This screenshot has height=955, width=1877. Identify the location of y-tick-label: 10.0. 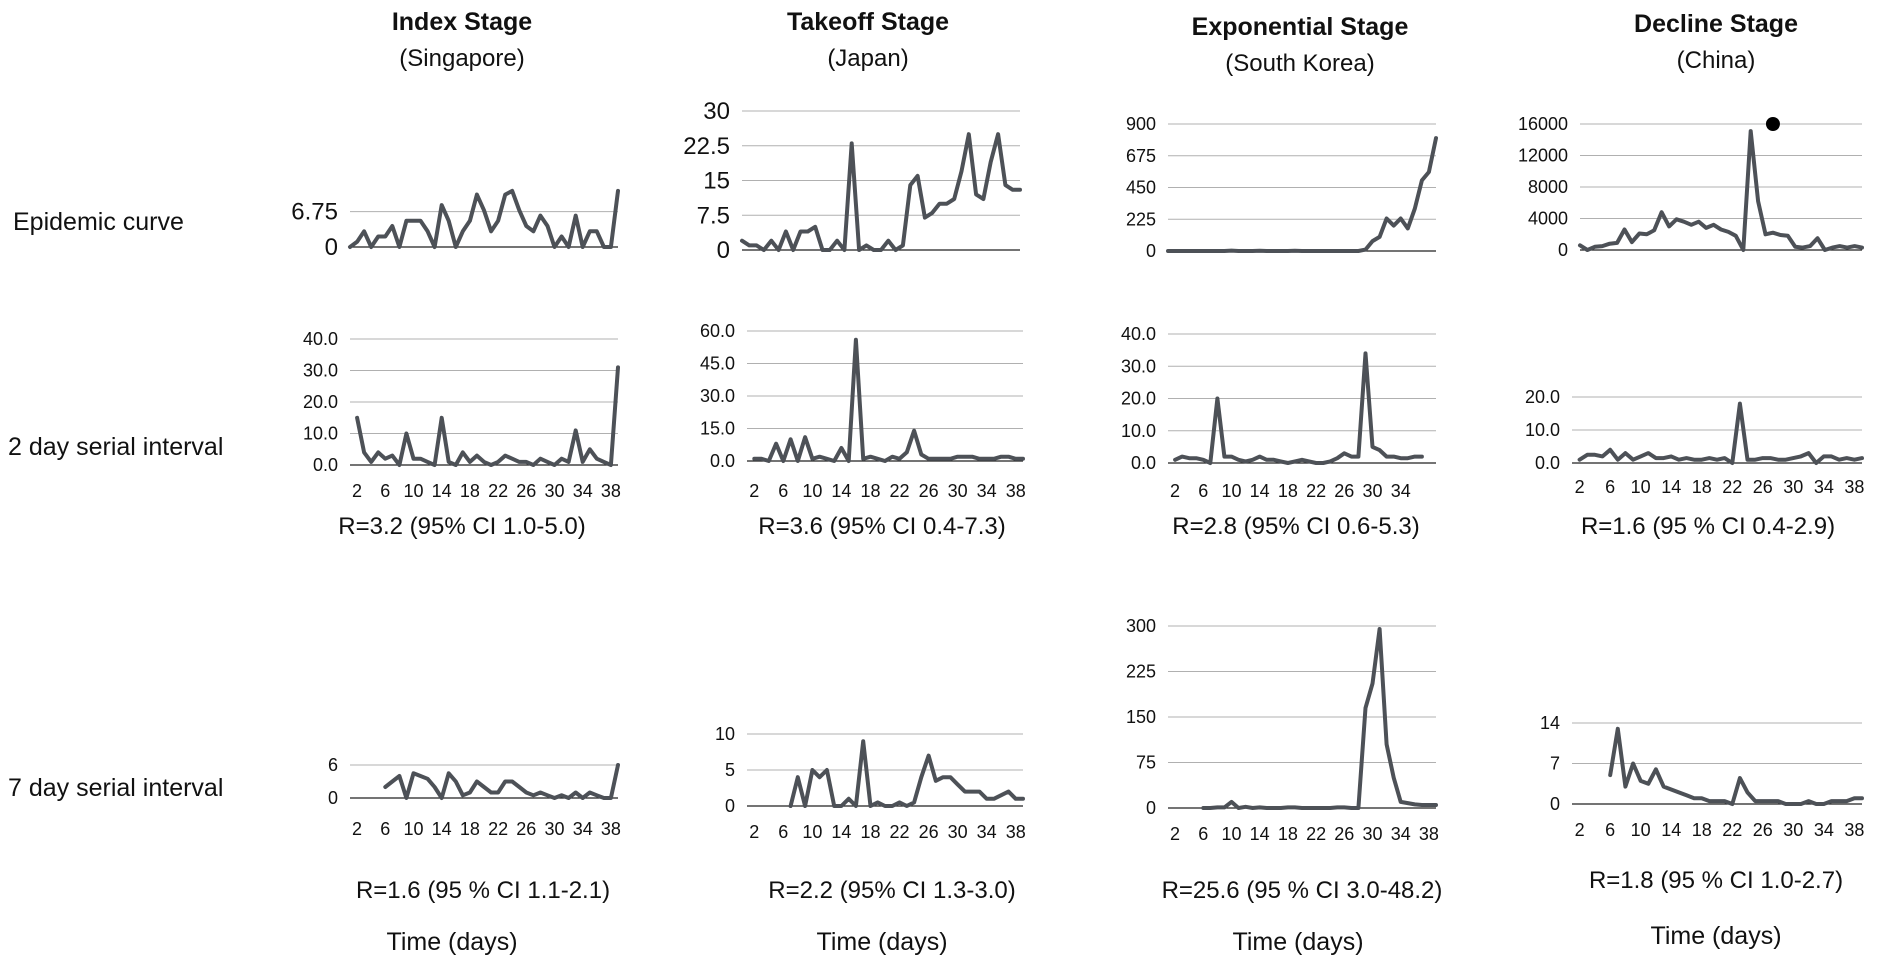
(1138, 431).